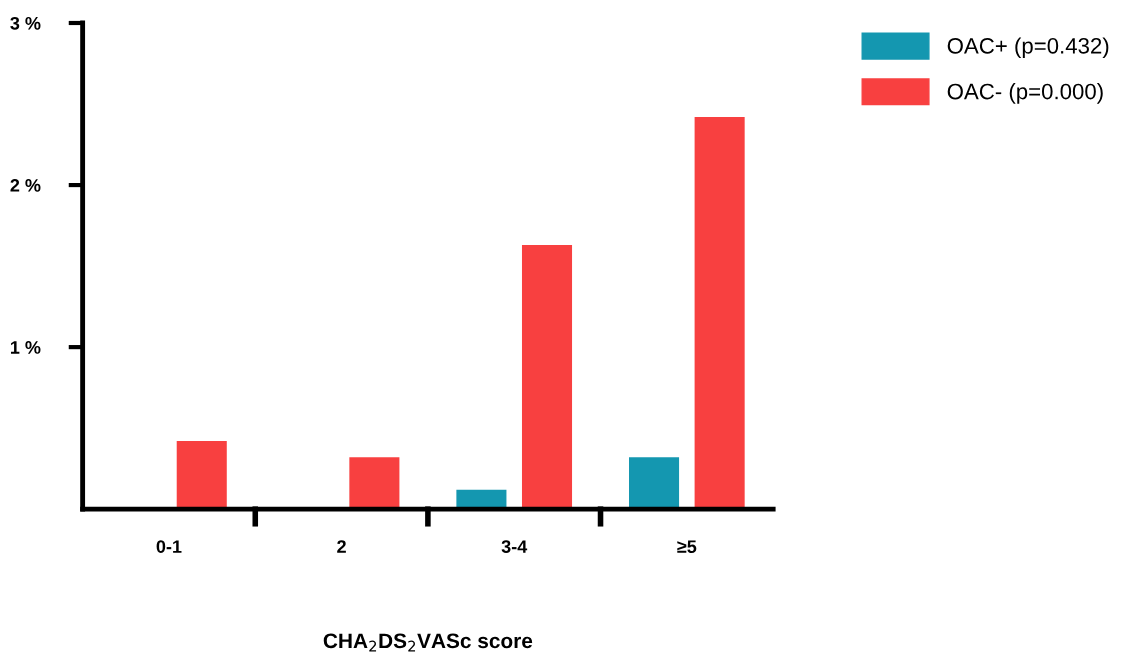 The image size is (1132, 657). I want to click on y-tick-label: 1 %, so click(25, 347).